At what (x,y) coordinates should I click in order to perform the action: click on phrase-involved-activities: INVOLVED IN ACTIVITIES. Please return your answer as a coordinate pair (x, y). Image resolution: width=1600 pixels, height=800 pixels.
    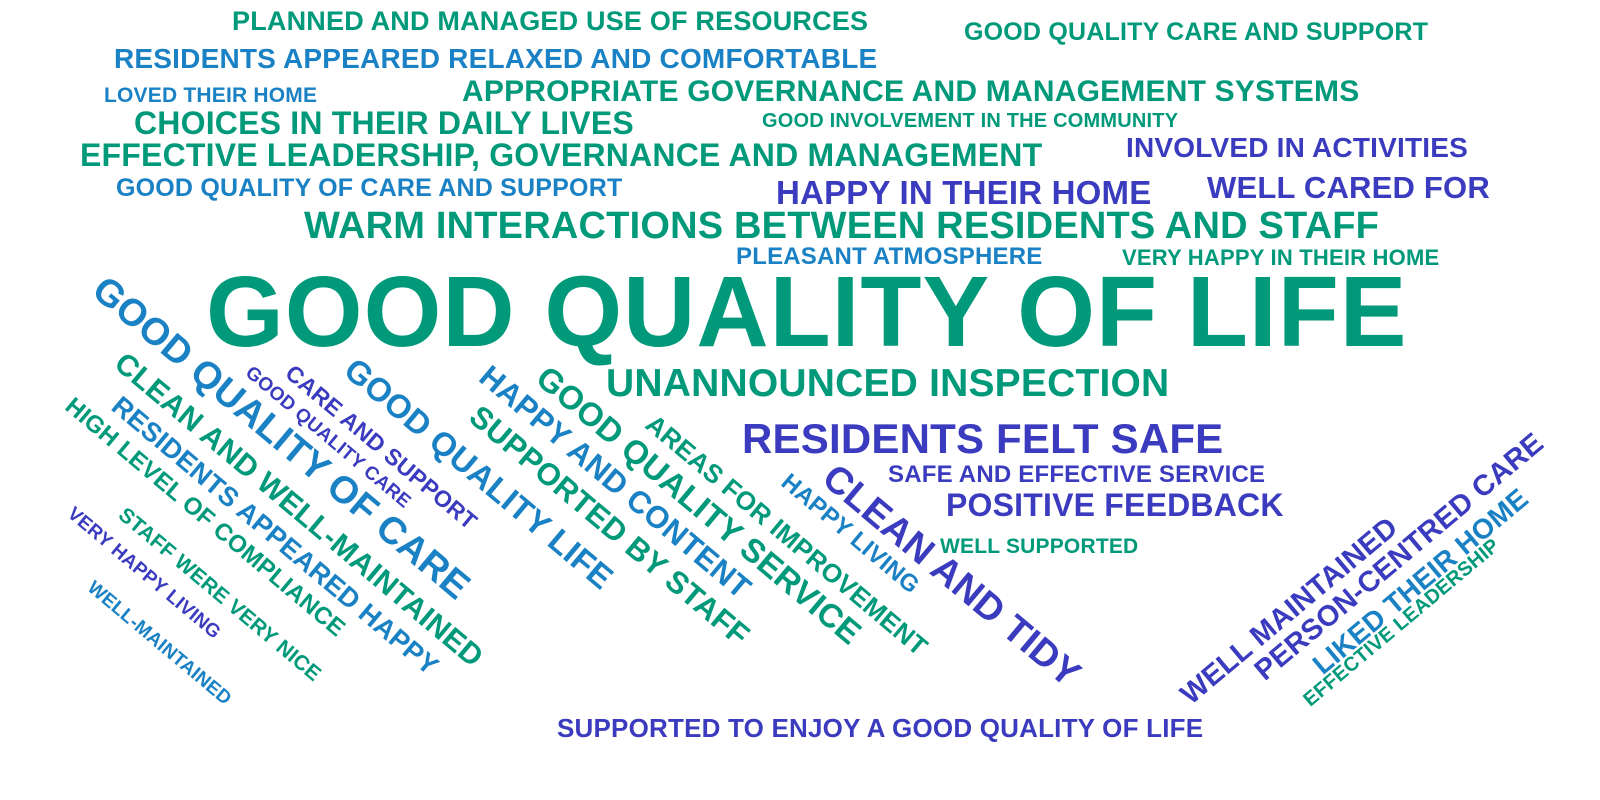
    Looking at the image, I should click on (1297, 147).